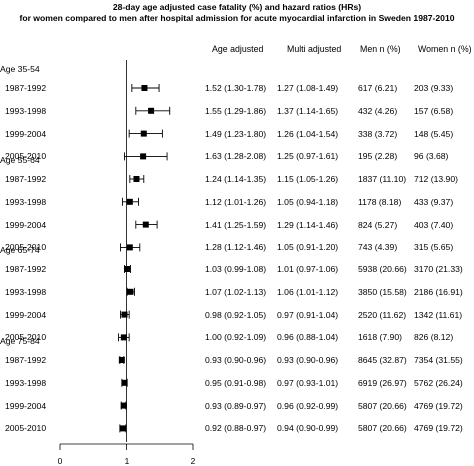 The height and width of the screenshot is (466, 474). Describe the element at coordinates (382, 382) in the screenshot. I see `row-men-count: 6919 (26.97)` at that location.